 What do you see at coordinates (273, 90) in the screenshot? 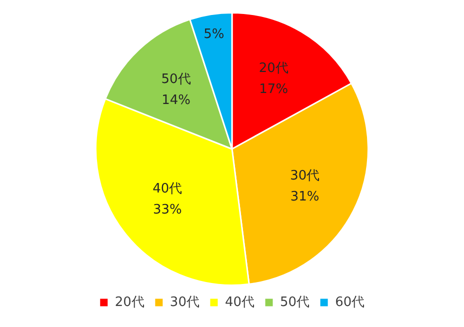
I see `data-label: 17%` at bounding box center [273, 90].